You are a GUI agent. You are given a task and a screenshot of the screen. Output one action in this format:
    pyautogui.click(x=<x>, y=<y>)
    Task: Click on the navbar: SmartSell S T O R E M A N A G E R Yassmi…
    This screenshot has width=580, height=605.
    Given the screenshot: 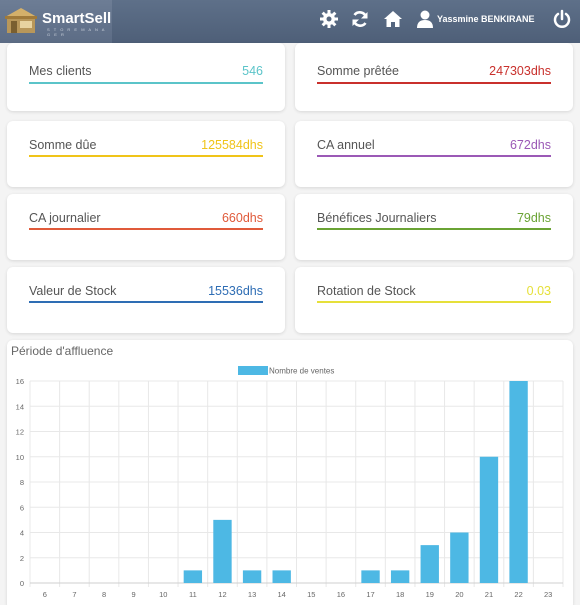 What is the action you would take?
    pyautogui.click(x=290, y=21)
    